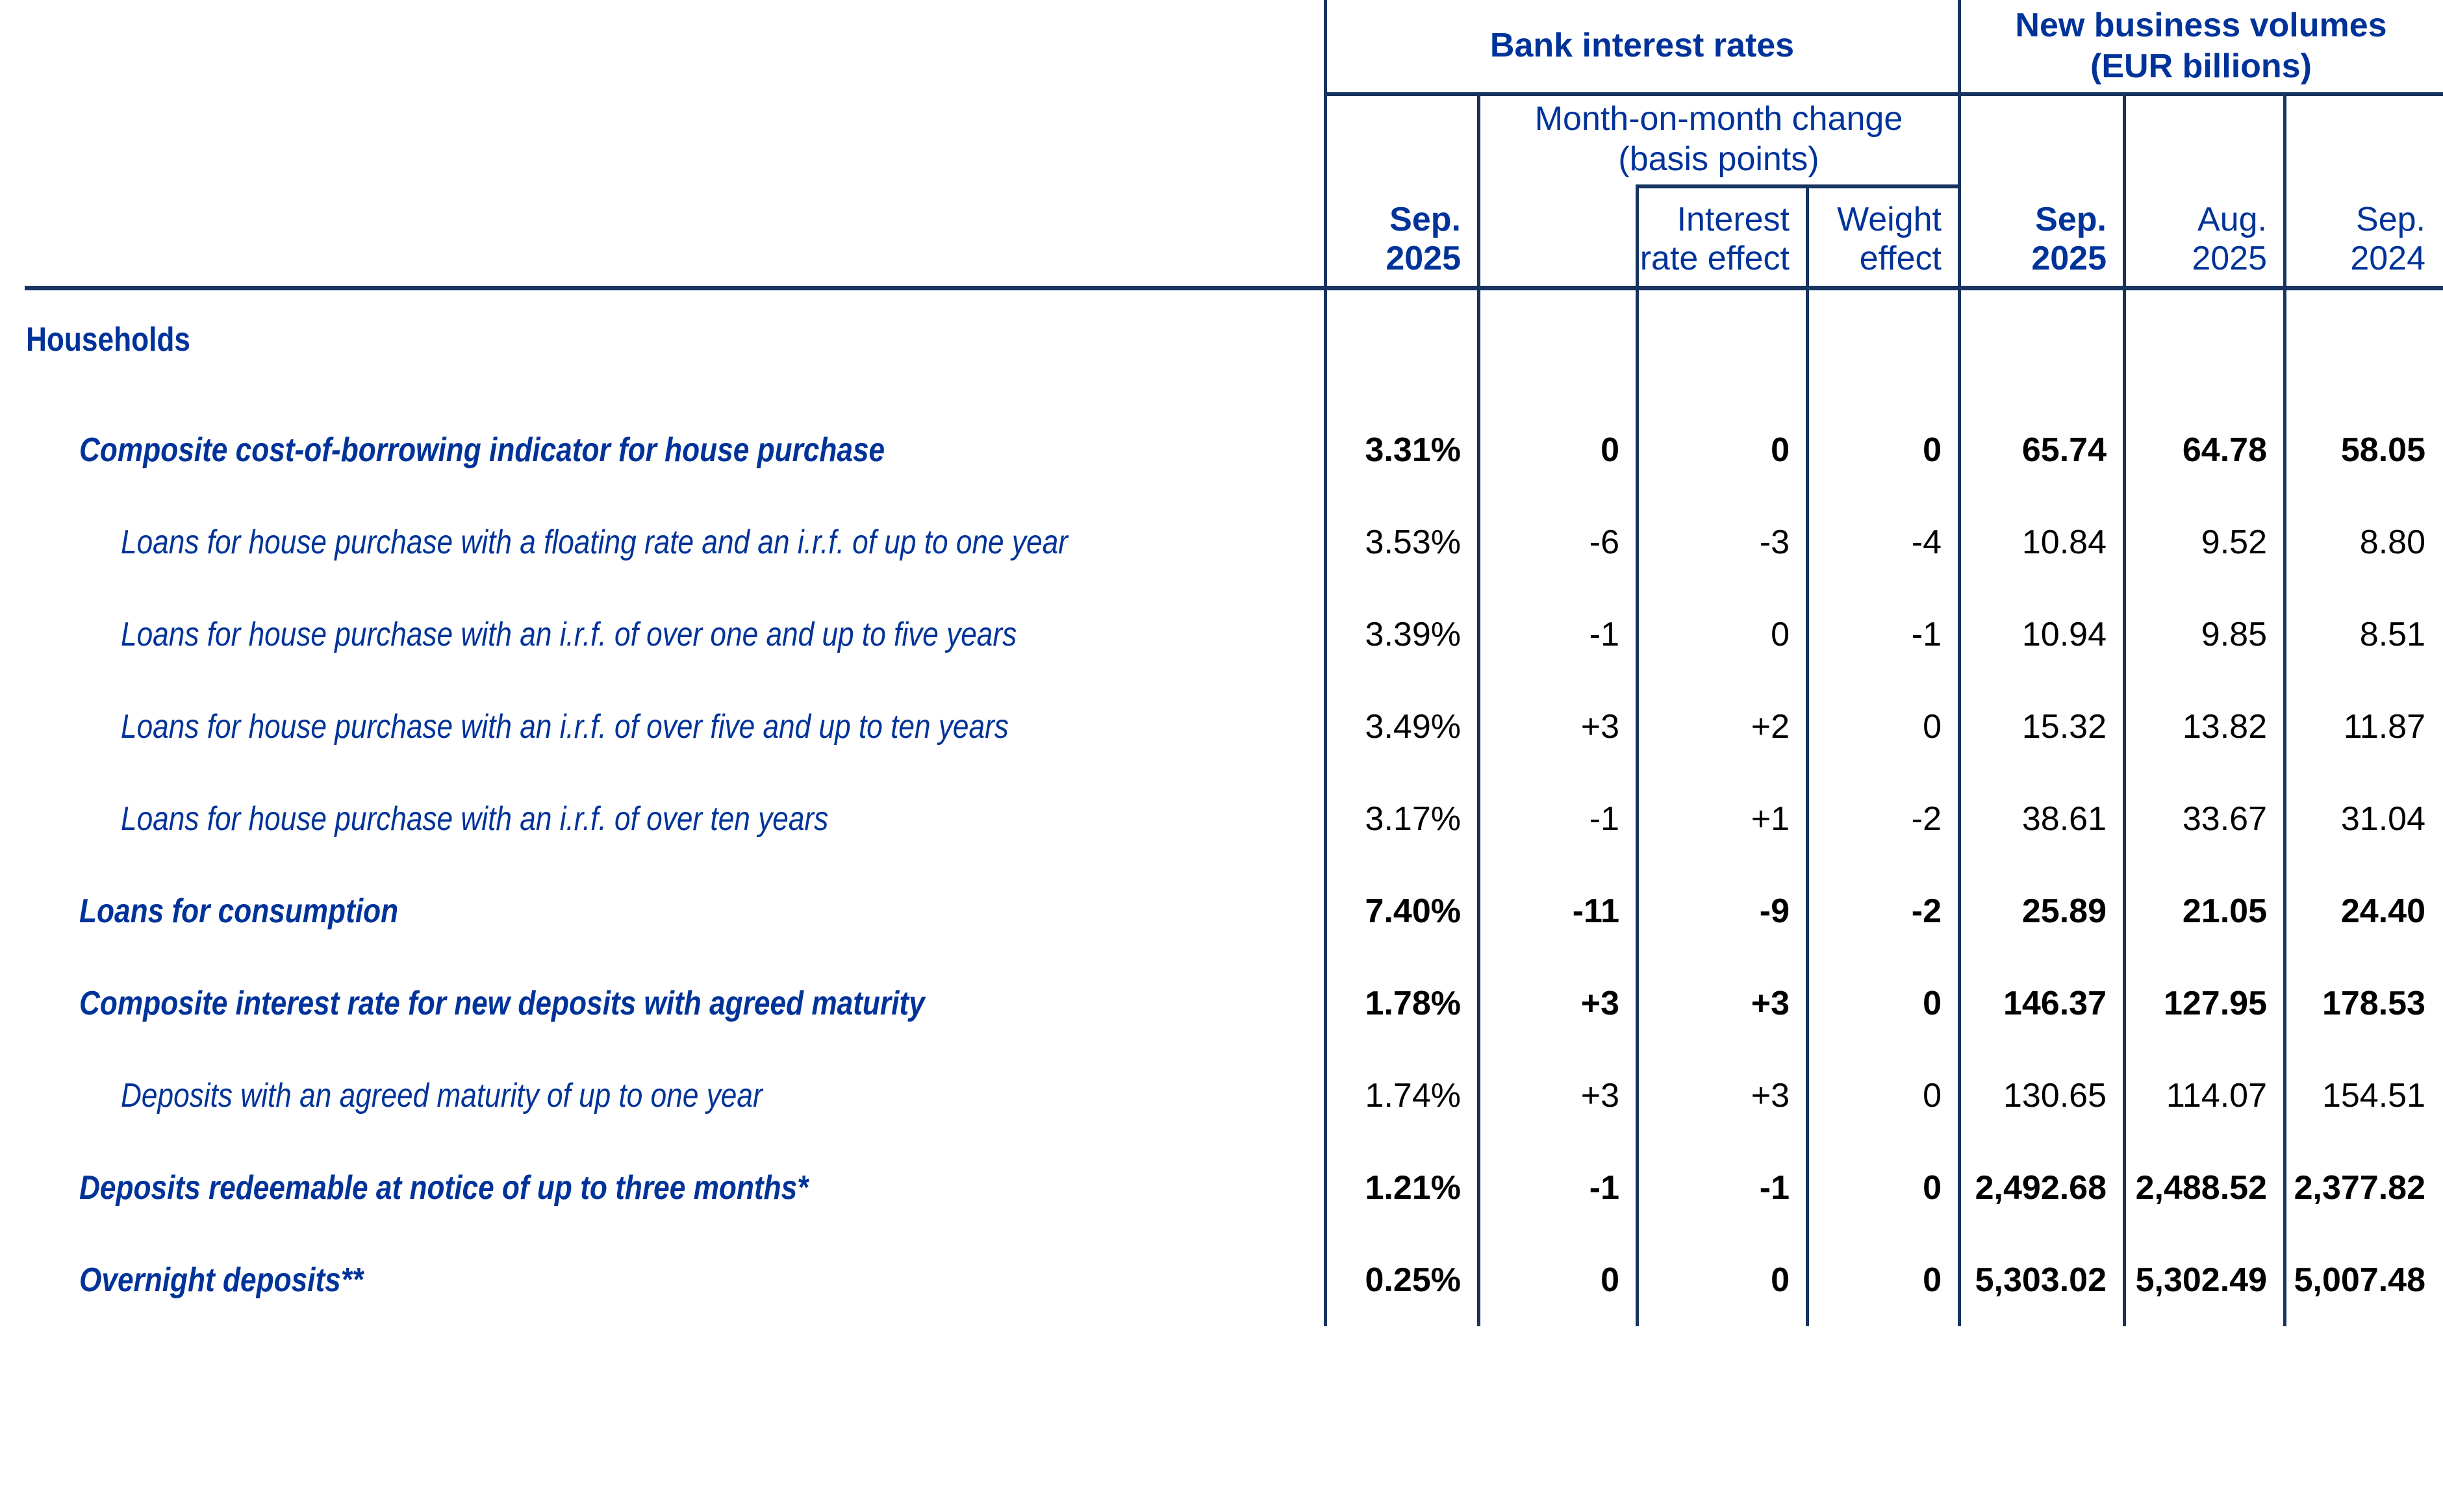  What do you see at coordinates (2064, 542) in the screenshot?
I see `volume-sep-2025-cell: 10.84` at bounding box center [2064, 542].